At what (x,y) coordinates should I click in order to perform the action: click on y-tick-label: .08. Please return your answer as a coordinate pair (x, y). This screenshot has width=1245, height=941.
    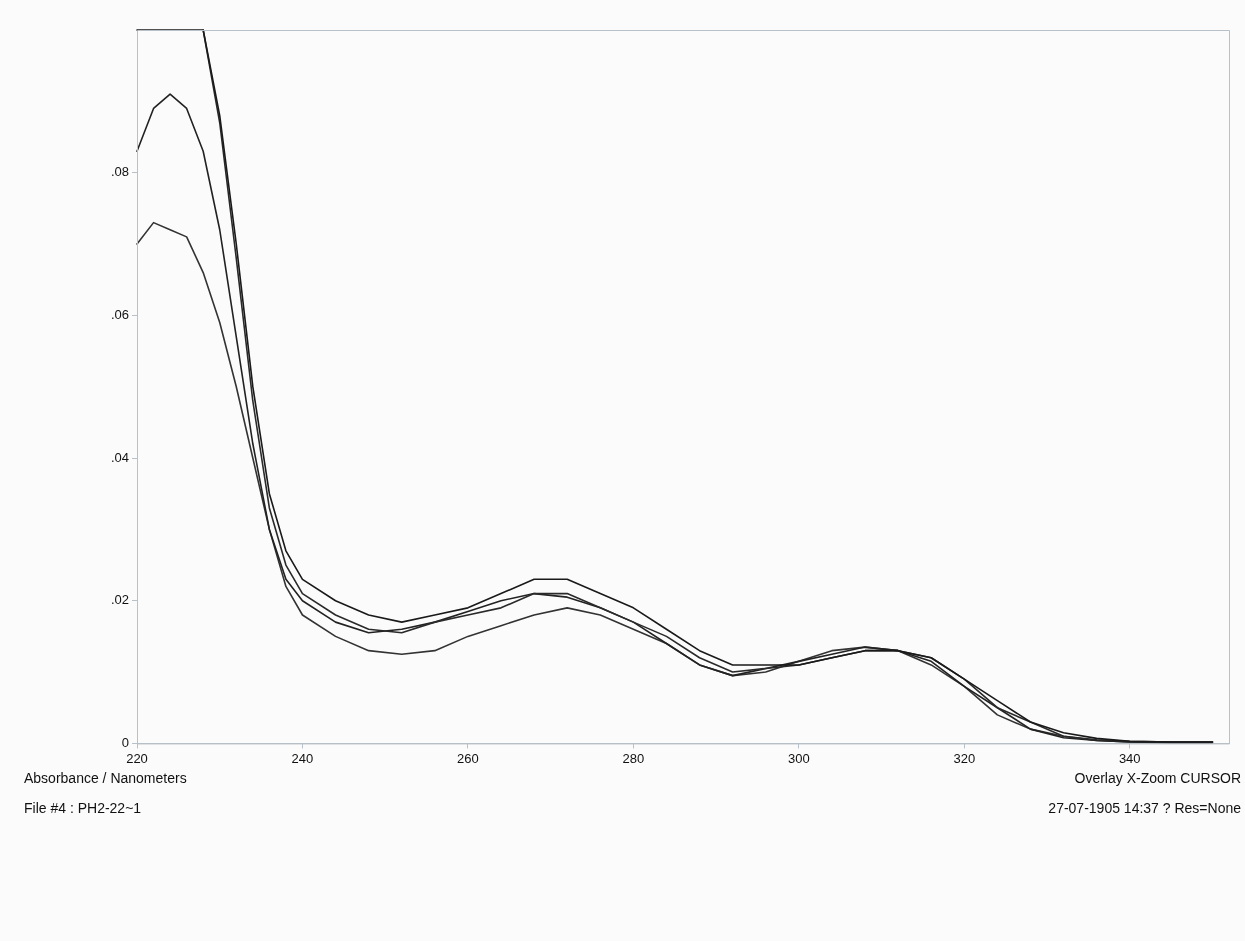
    Looking at the image, I should click on (119, 172).